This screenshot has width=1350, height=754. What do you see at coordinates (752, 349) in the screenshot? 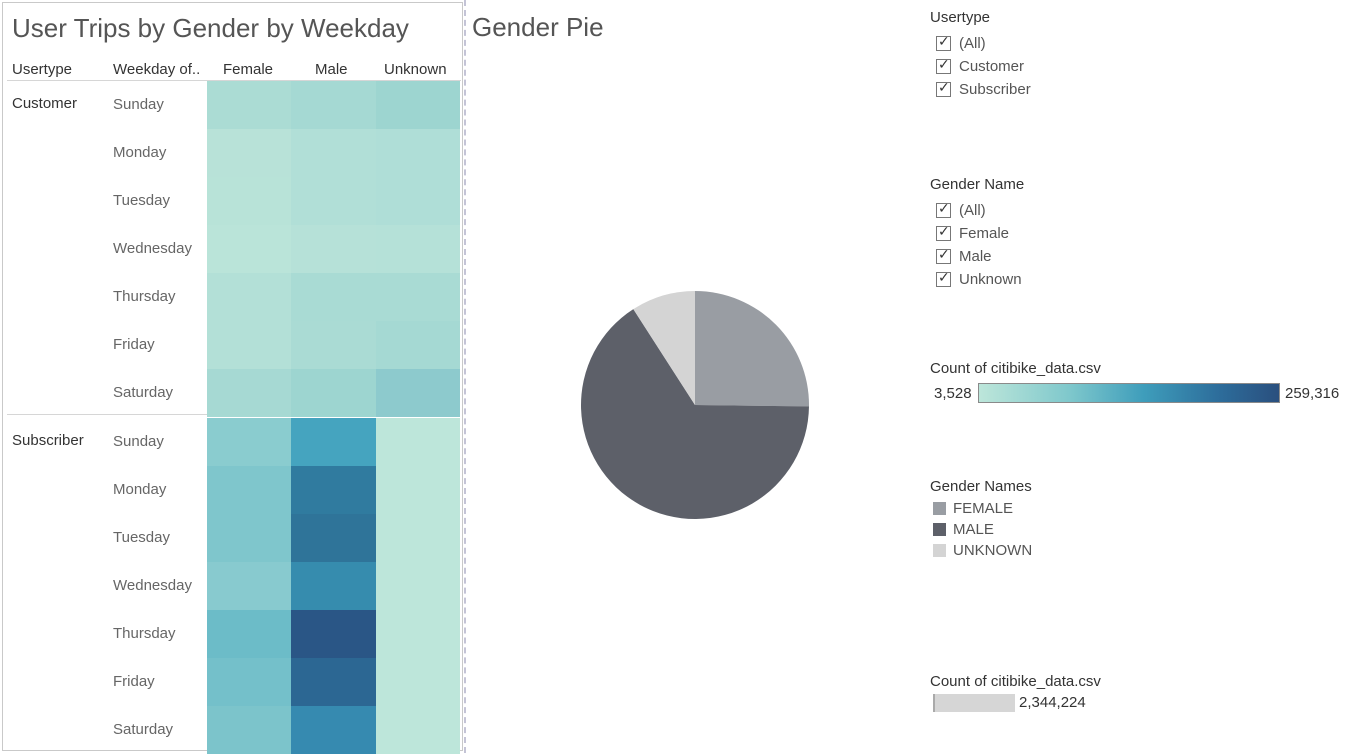
I see `pie-slice-female` at bounding box center [752, 349].